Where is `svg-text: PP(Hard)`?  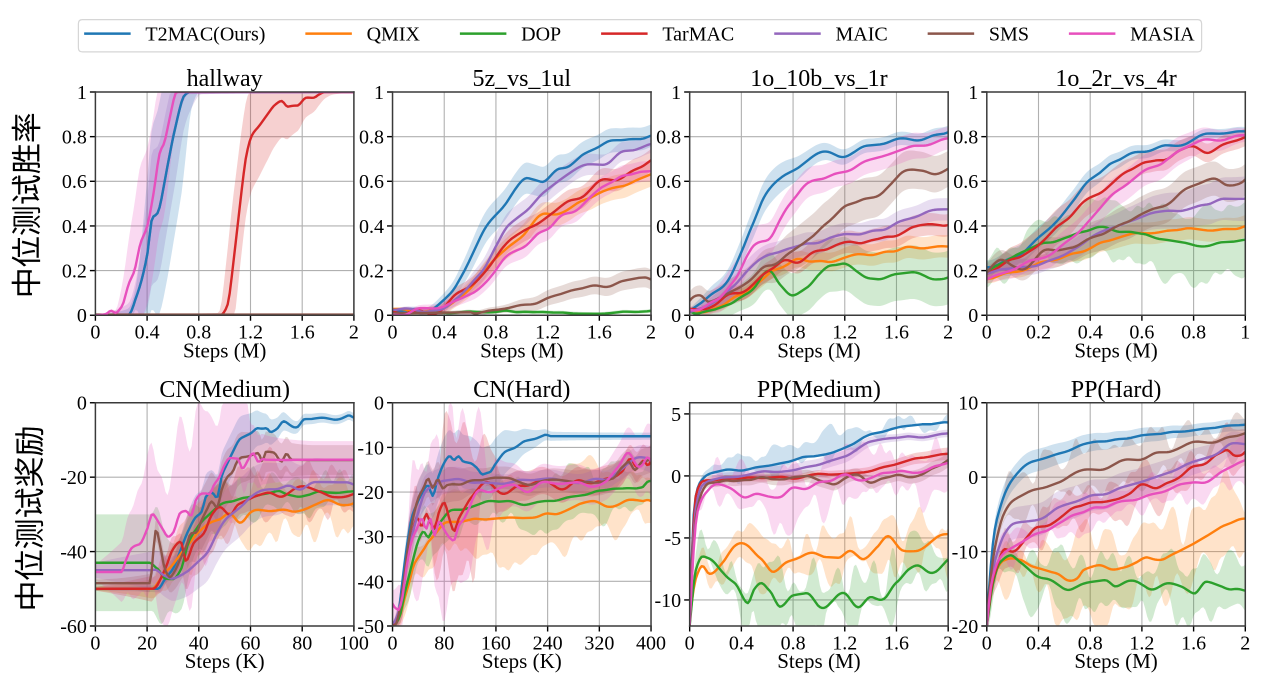 svg-text: PP(Hard) is located at coordinates (1116, 390).